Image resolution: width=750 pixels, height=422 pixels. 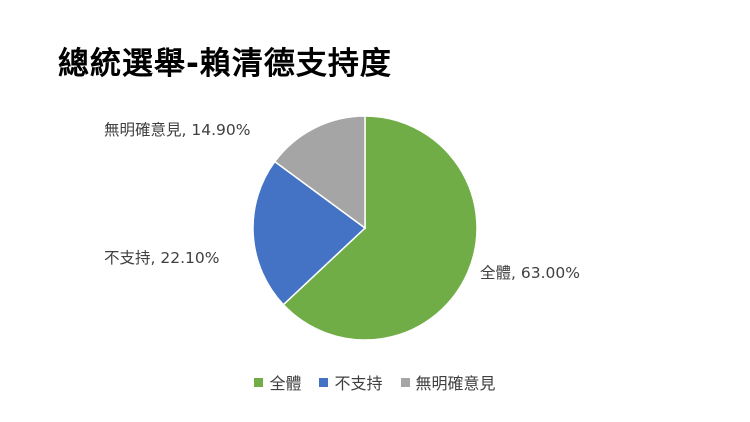 What do you see at coordinates (530, 273) in the screenshot?
I see `data-label-overall: 全體, 63.00%` at bounding box center [530, 273].